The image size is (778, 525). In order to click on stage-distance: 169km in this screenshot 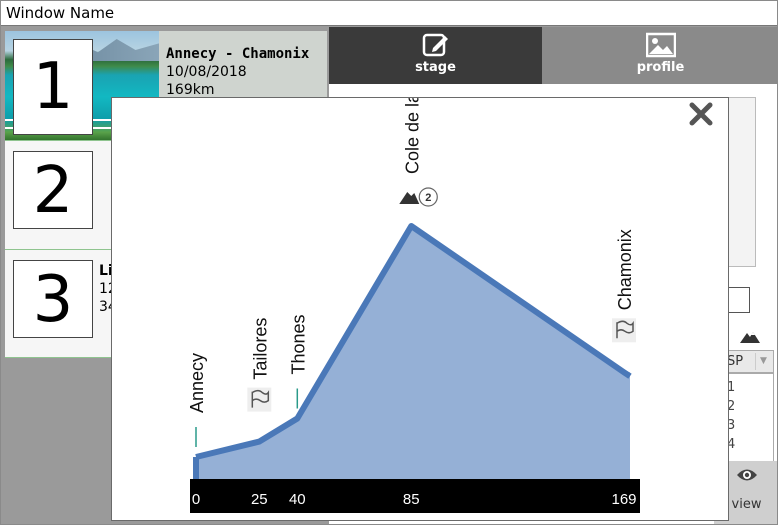, I will do `click(190, 90)`.